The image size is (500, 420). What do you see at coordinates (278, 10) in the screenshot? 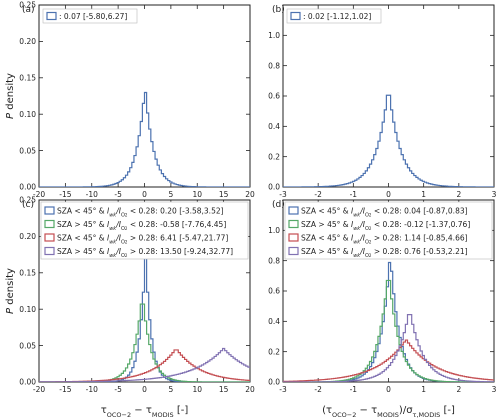
I see `panel-label: (b)` at bounding box center [278, 10].